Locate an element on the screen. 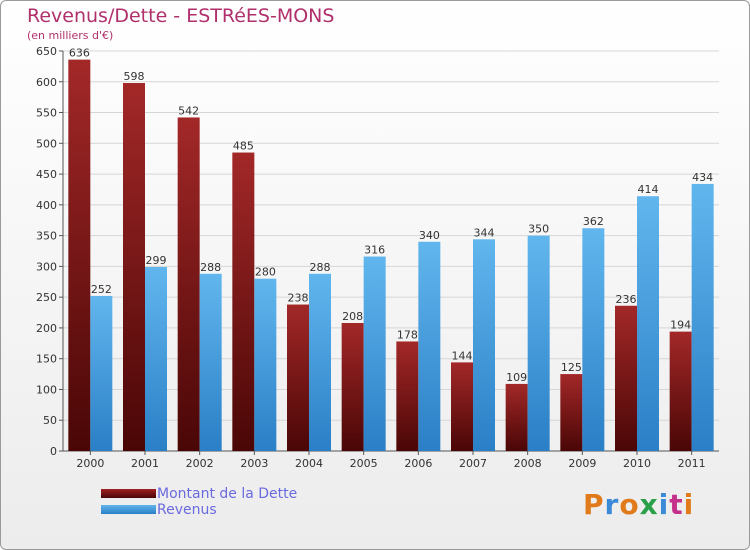 This screenshot has height=550, width=750. data-label-revenus-2006: 340 is located at coordinates (429, 235).